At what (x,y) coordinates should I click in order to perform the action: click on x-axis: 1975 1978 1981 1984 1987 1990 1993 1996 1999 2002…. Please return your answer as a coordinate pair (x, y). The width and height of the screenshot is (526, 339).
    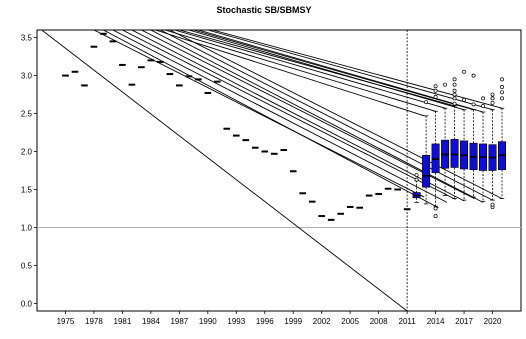
    Looking at the image, I should click on (279, 318).